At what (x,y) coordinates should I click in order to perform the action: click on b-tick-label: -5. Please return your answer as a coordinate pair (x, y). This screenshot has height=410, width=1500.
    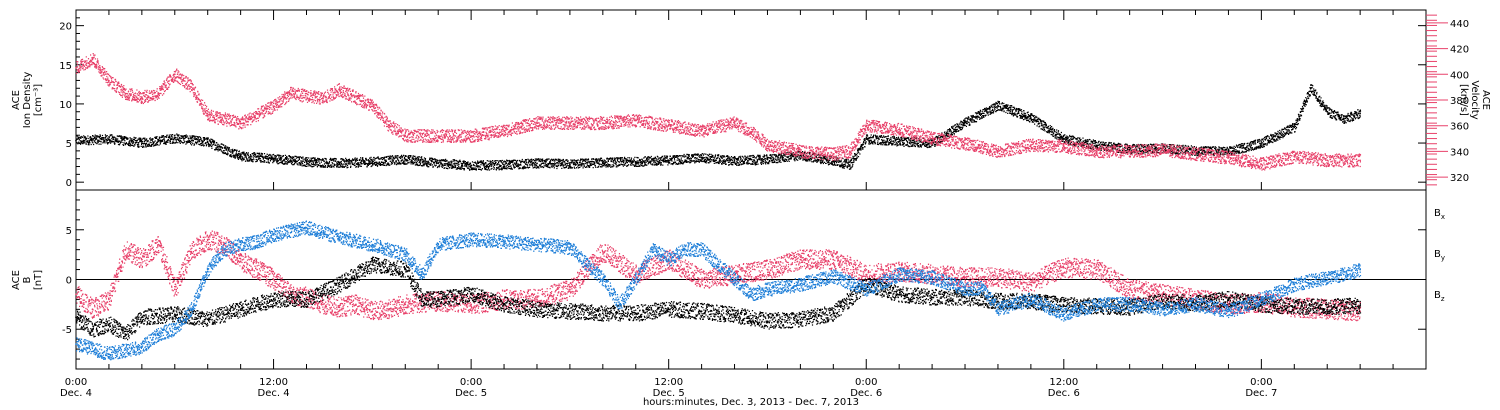
    Looking at the image, I should click on (67, 330).